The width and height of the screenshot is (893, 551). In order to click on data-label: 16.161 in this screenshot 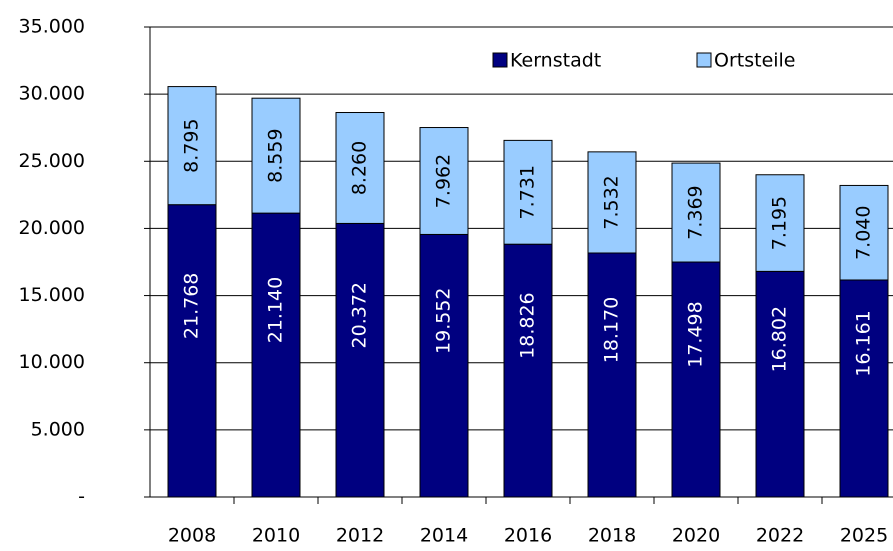, I will do `click(864, 343)`.